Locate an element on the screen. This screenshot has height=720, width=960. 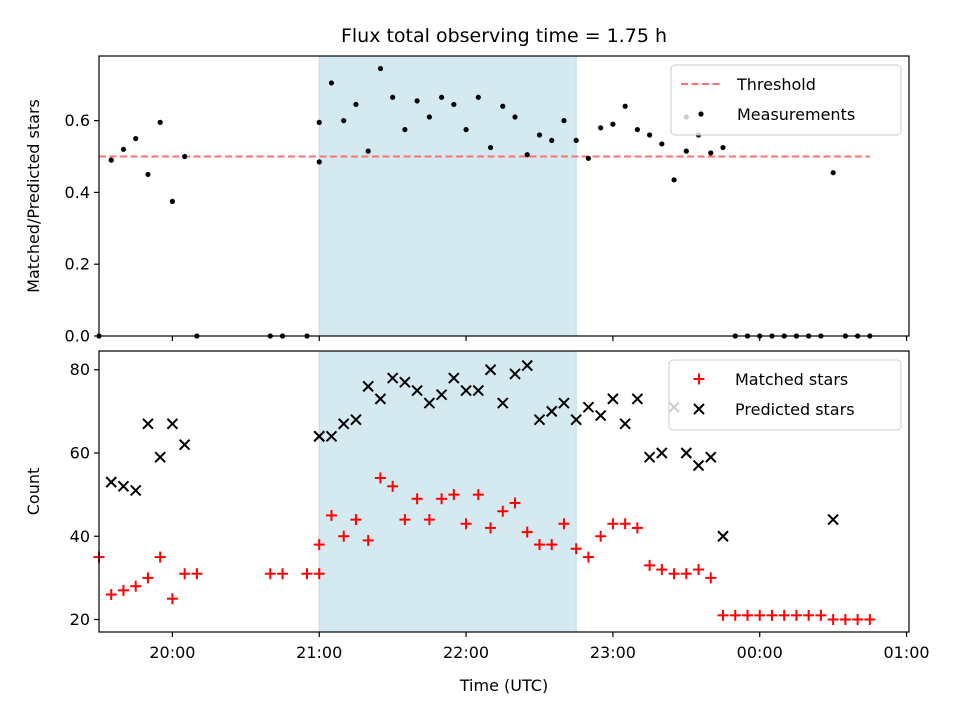
legend: Threshold Measurements is located at coordinates (786, 100).